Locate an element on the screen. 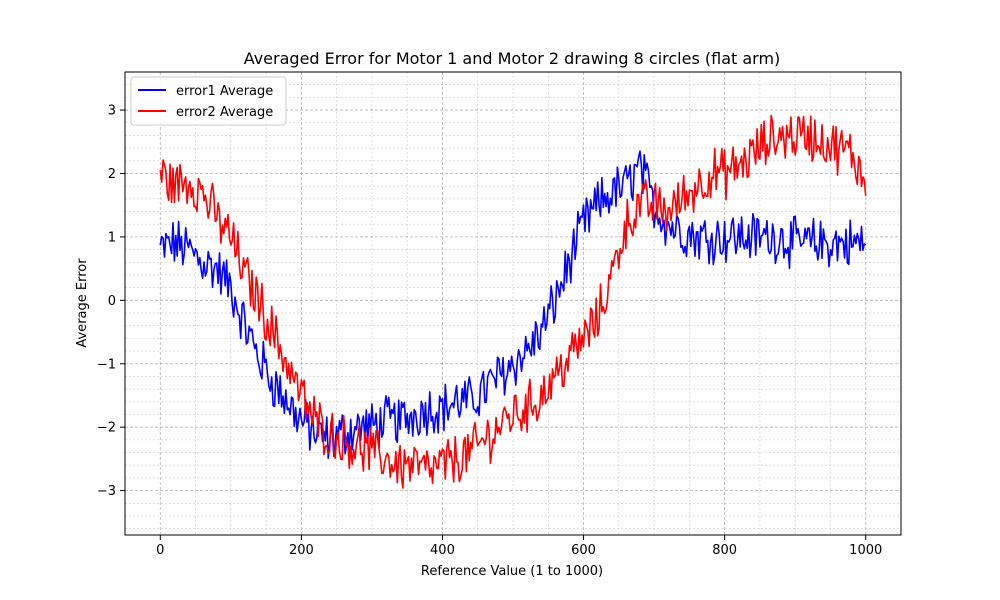  legend-label-error1: error1 Average is located at coordinates (224, 91).